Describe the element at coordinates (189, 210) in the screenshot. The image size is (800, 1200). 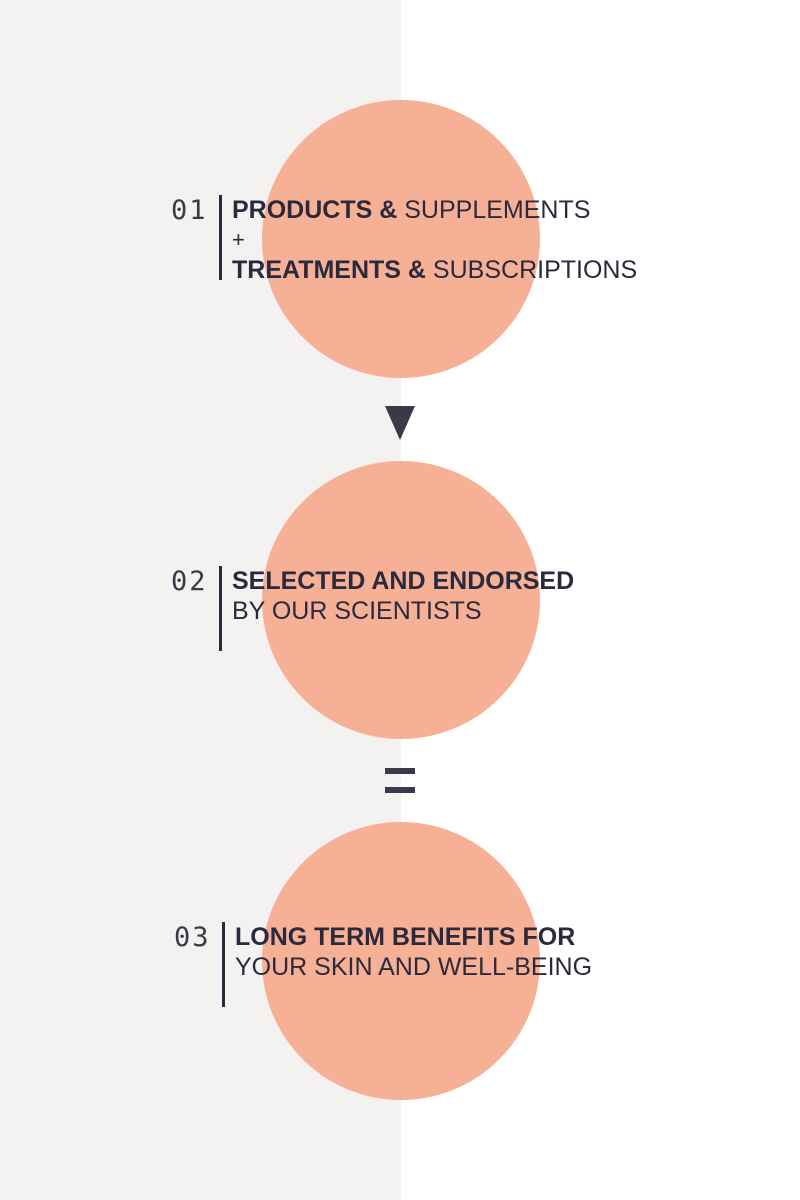
I see `step-number: 01` at that location.